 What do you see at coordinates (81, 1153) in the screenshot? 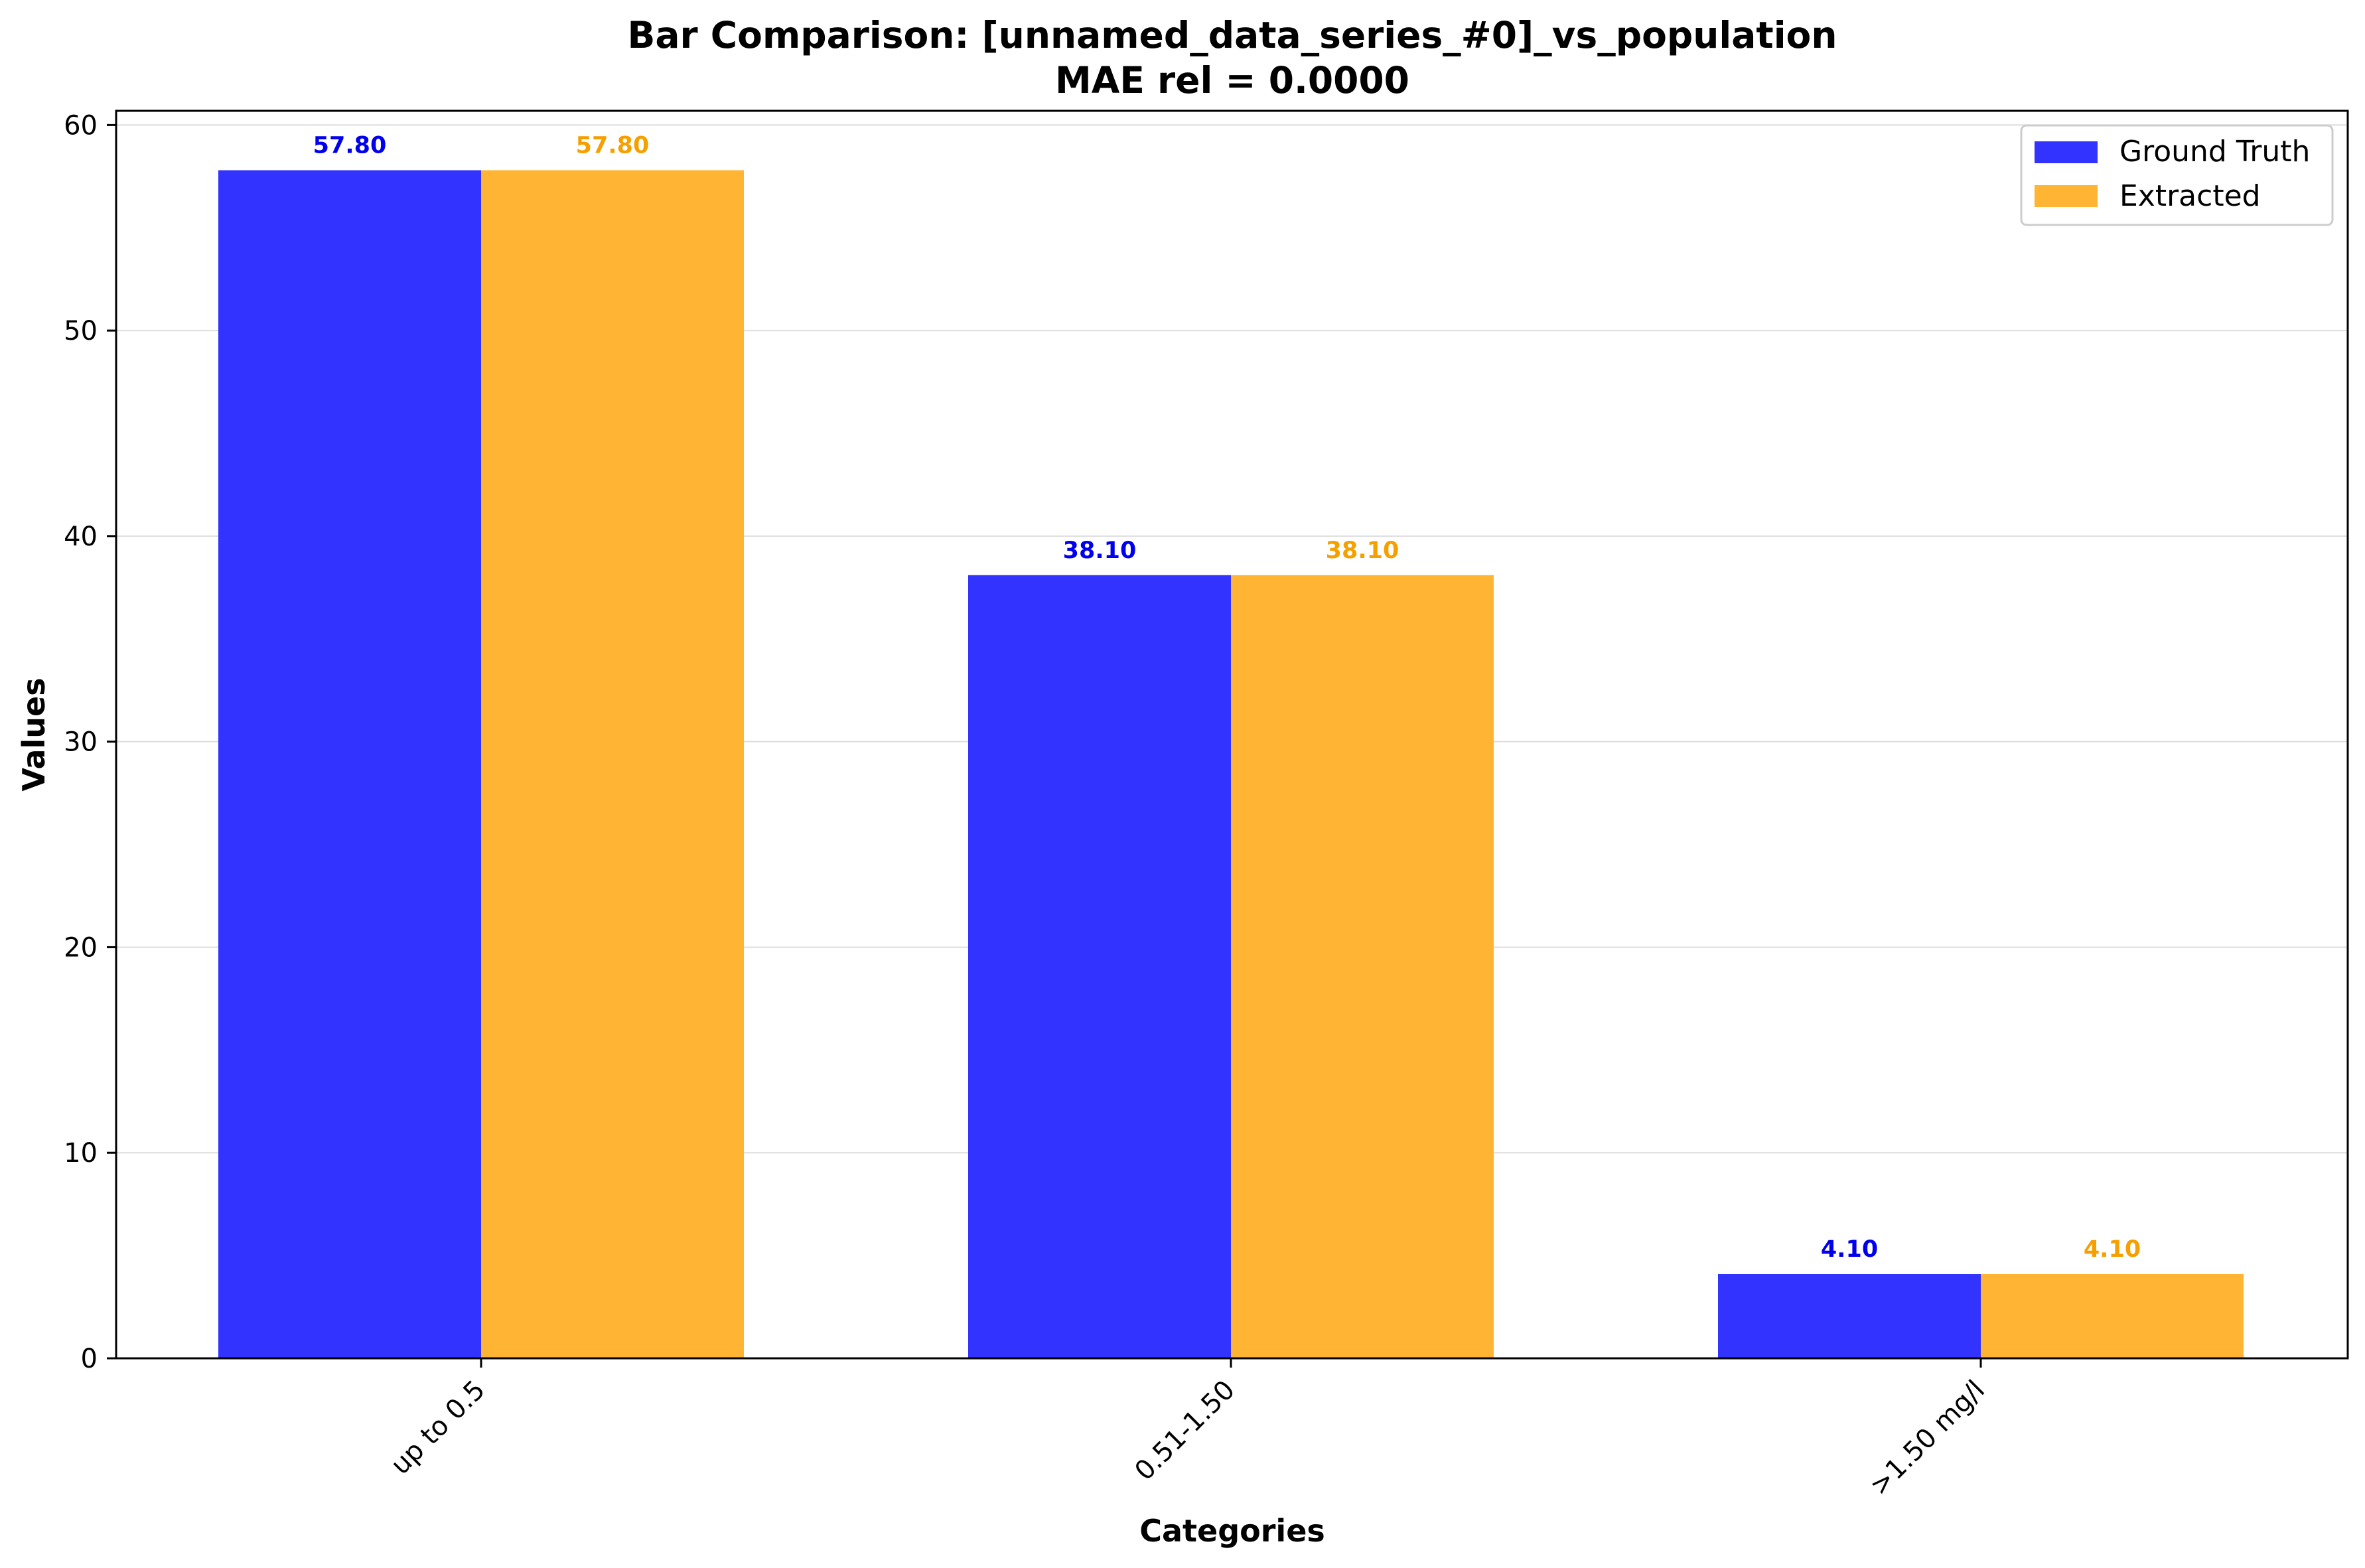
I see `y-tick-label: 10` at bounding box center [81, 1153].